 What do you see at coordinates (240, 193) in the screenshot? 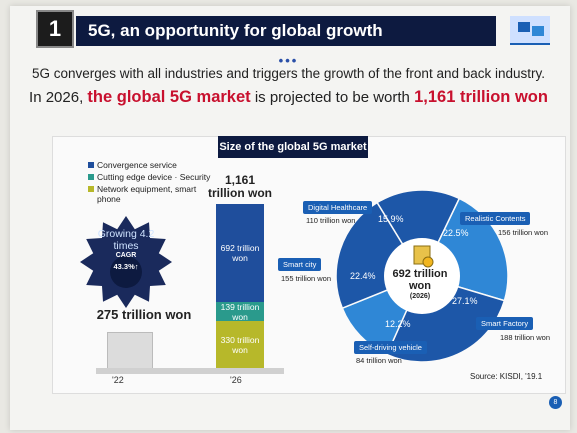
I see `total-2026-unit: trillion won` at bounding box center [240, 193].